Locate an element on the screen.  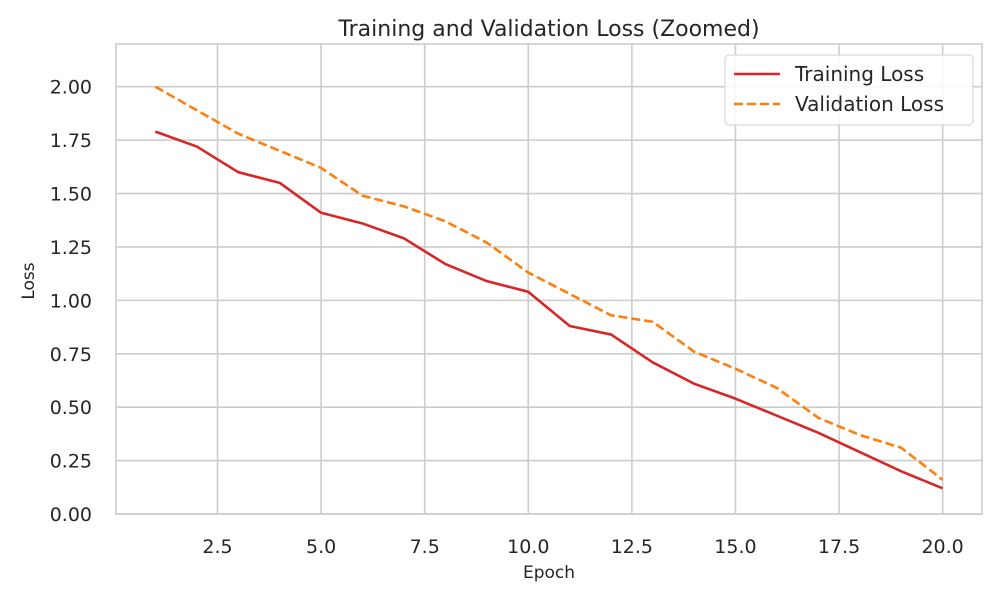
x-tick-label: 20.0 is located at coordinates (942, 547).